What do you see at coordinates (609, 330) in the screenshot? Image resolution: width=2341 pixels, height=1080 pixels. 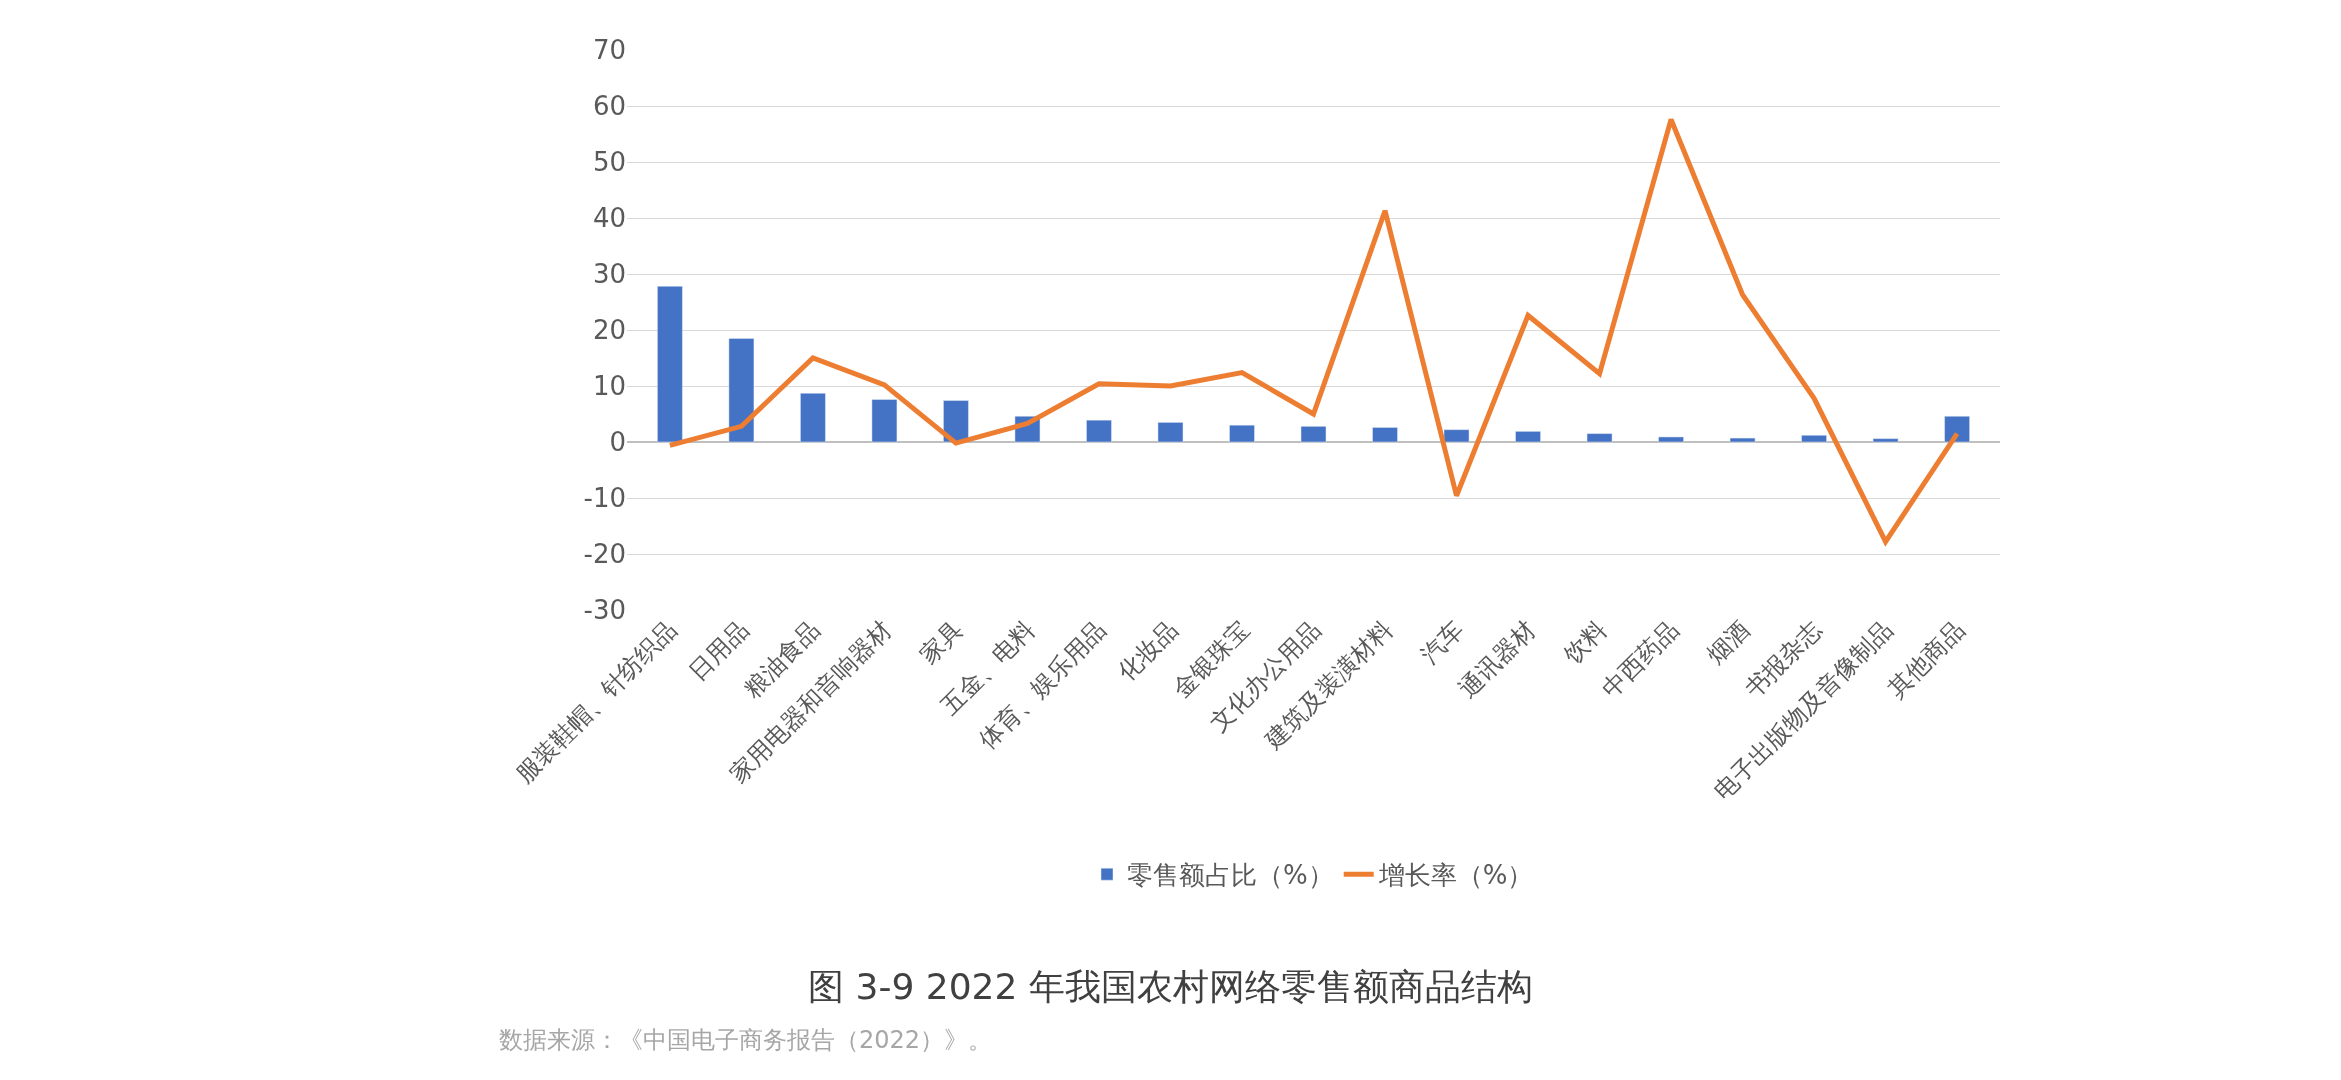 I see `y-tick-label: 20` at bounding box center [609, 330].